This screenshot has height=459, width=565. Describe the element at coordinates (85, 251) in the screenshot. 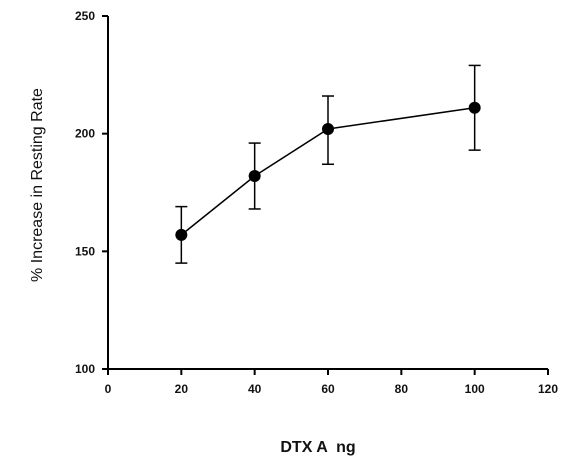

I see `y-tick-label: 150` at that location.